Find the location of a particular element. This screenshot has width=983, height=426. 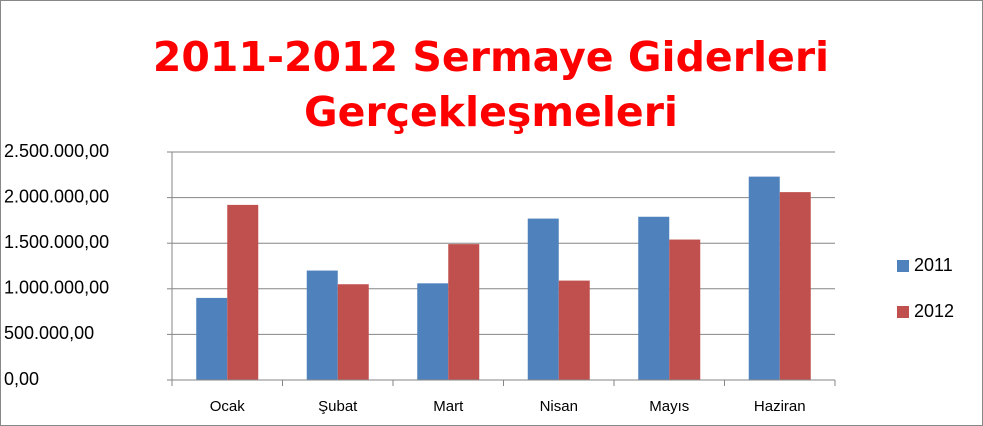

x-tick-label: Mart is located at coordinates (448, 406).